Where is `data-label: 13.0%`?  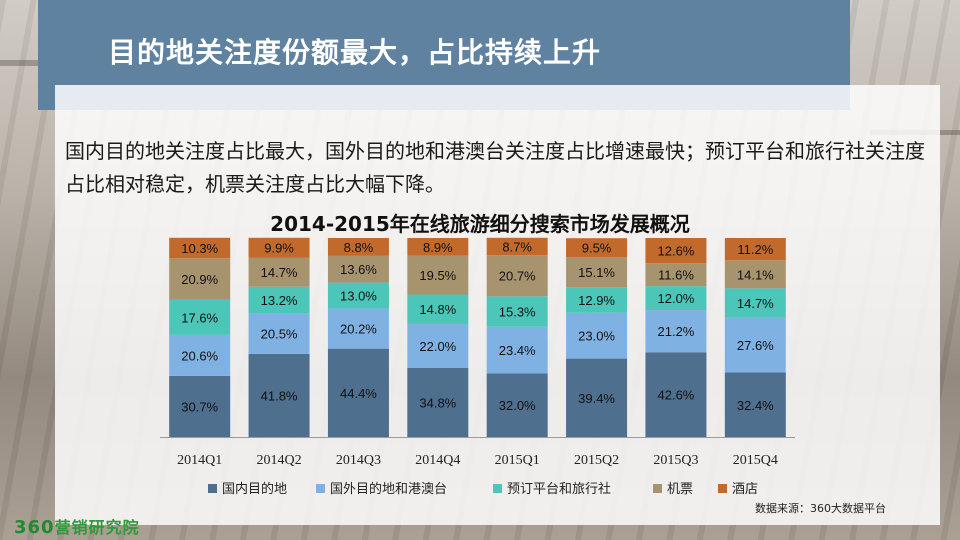 data-label: 13.0% is located at coordinates (358, 296).